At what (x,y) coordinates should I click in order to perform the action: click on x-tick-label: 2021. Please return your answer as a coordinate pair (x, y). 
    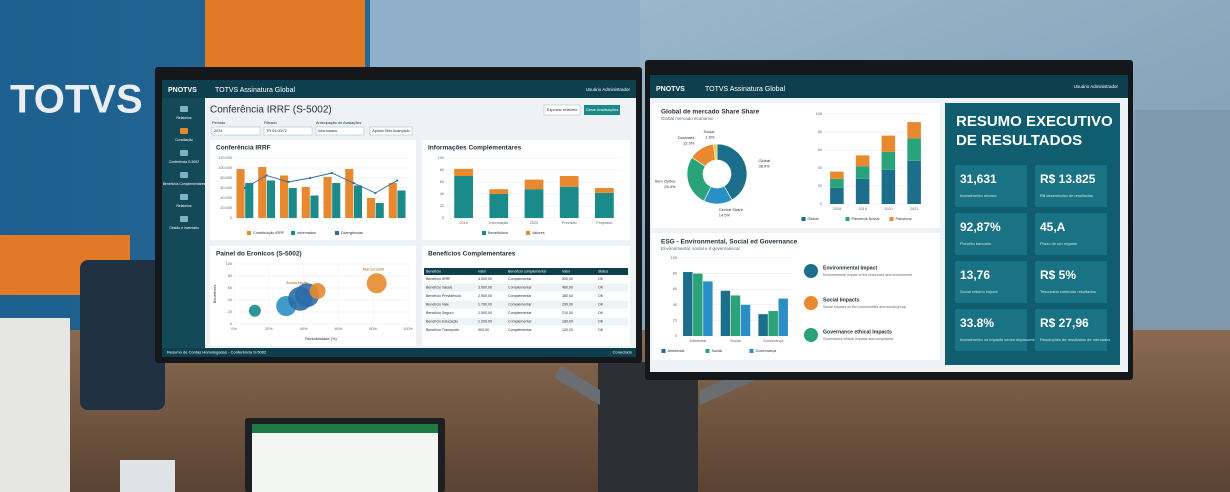
    Looking at the image, I should click on (914, 209).